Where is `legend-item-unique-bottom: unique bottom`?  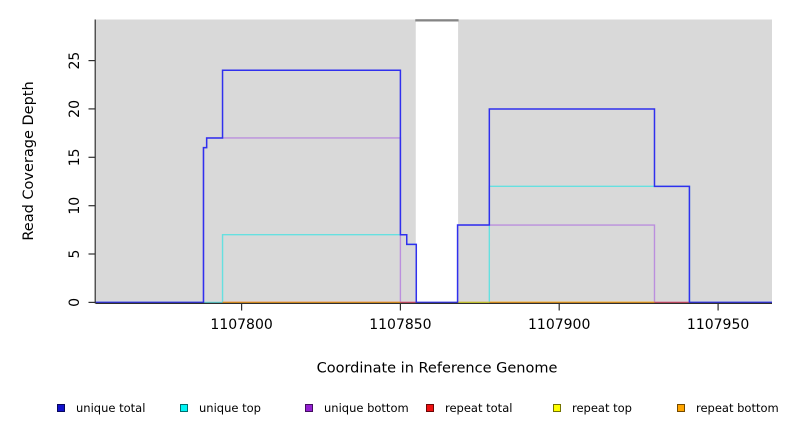
legend-item-unique-bottom: unique bottom is located at coordinates (357, 408).